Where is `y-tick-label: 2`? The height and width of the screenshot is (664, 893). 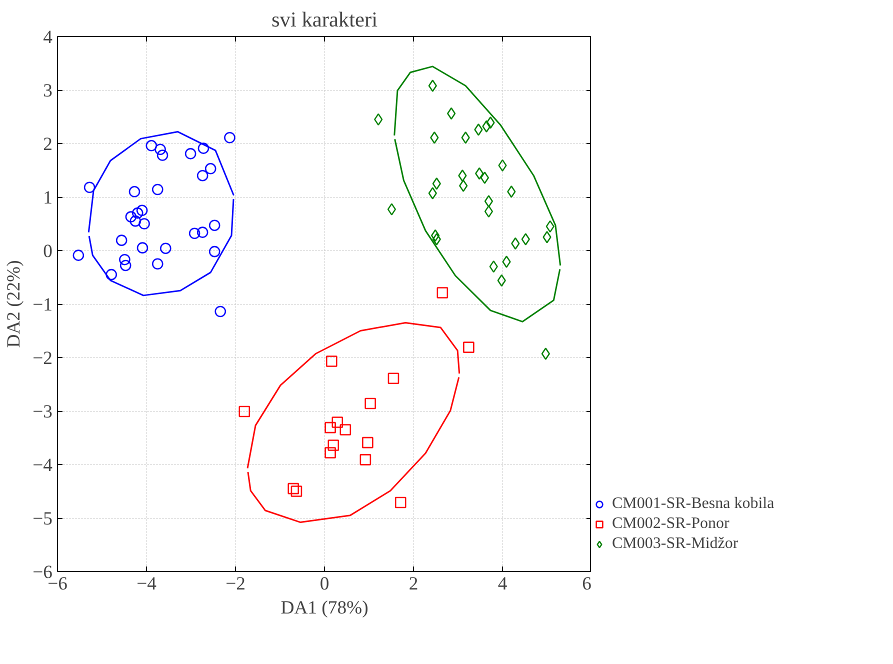 y-tick-label: 2 is located at coordinates (47, 144).